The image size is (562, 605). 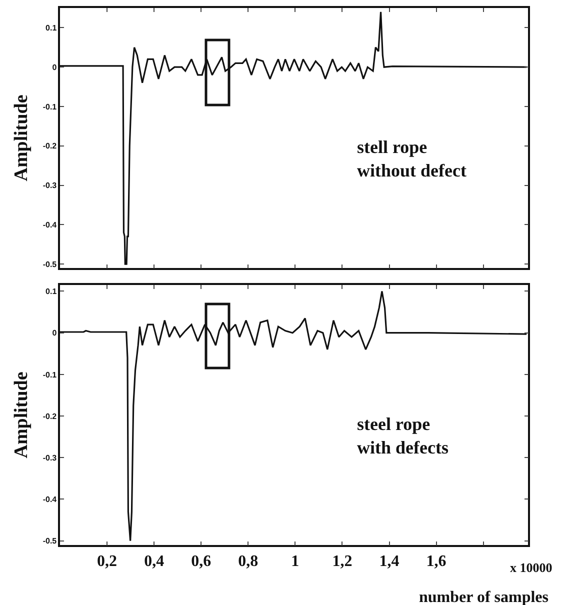 I want to click on annotation: stell rope without defect, so click(x=411, y=158).